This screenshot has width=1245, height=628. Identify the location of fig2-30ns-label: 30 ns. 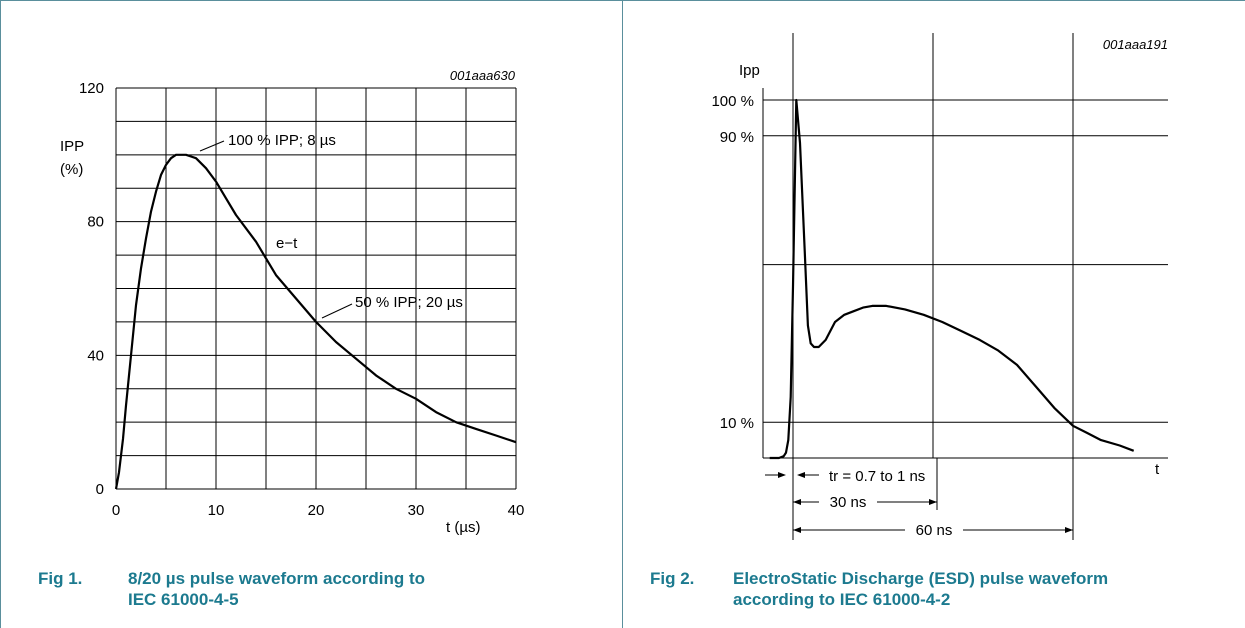
(848, 502).